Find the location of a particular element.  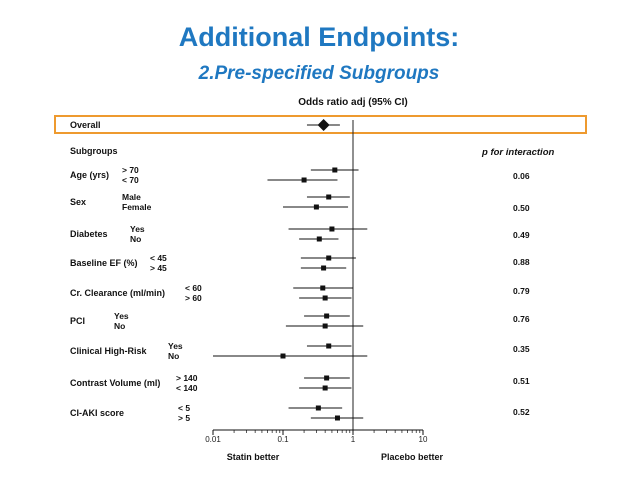

level-label-baseline-ef-1: > 45 is located at coordinates (158, 268).